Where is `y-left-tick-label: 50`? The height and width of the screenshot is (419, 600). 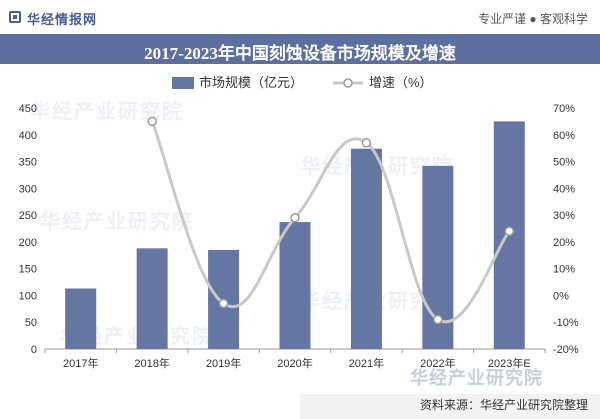
y-left-tick-label: 50 is located at coordinates (31, 323).